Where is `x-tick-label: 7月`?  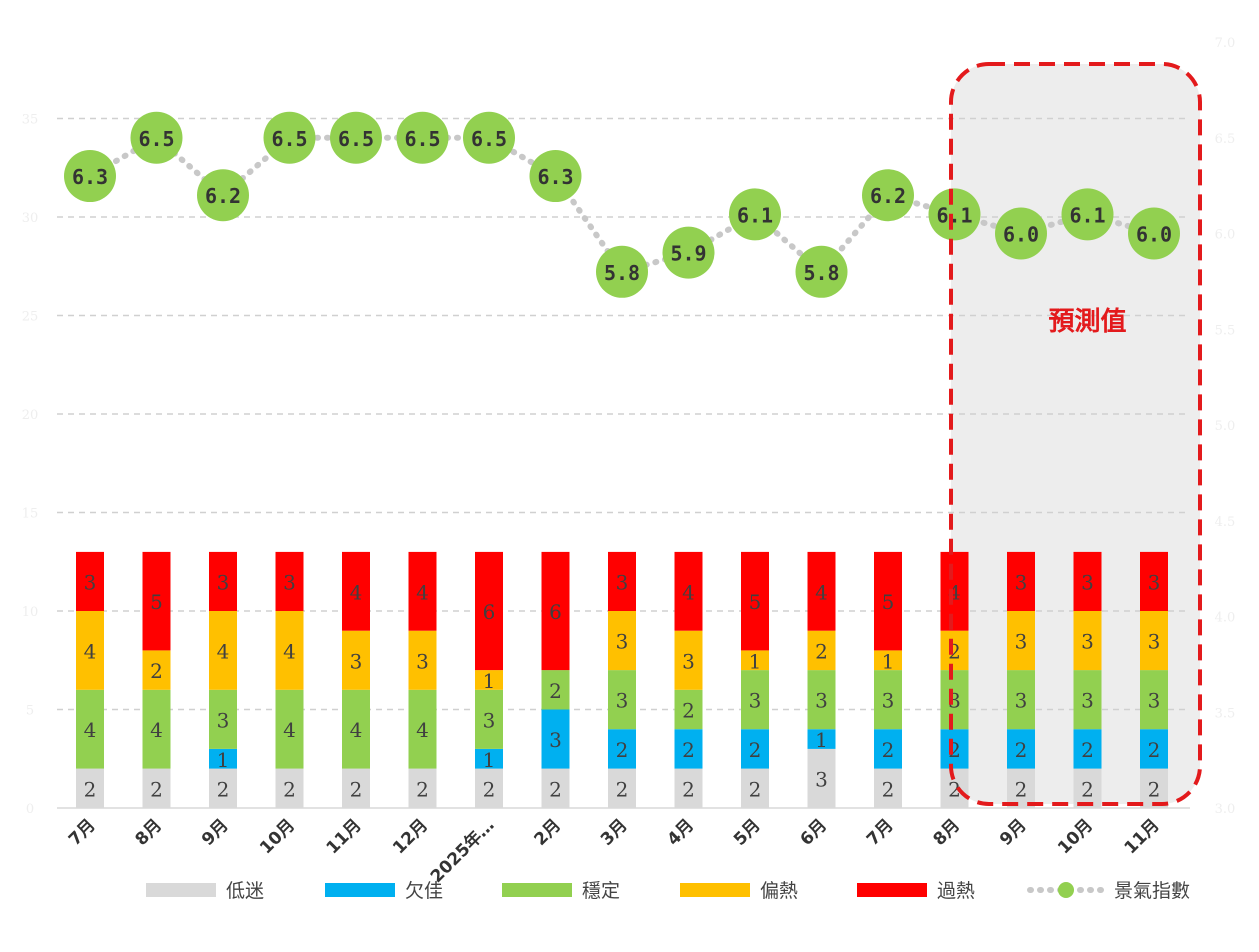
x-tick-label: 7月 is located at coordinates (880, 832).